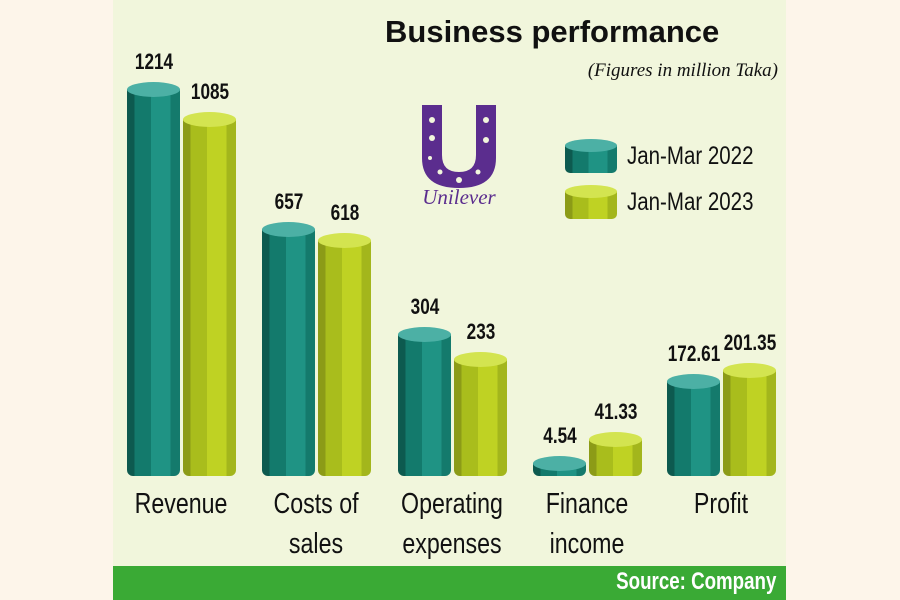  I want to click on data-label-2-1: 233, so click(481, 331).